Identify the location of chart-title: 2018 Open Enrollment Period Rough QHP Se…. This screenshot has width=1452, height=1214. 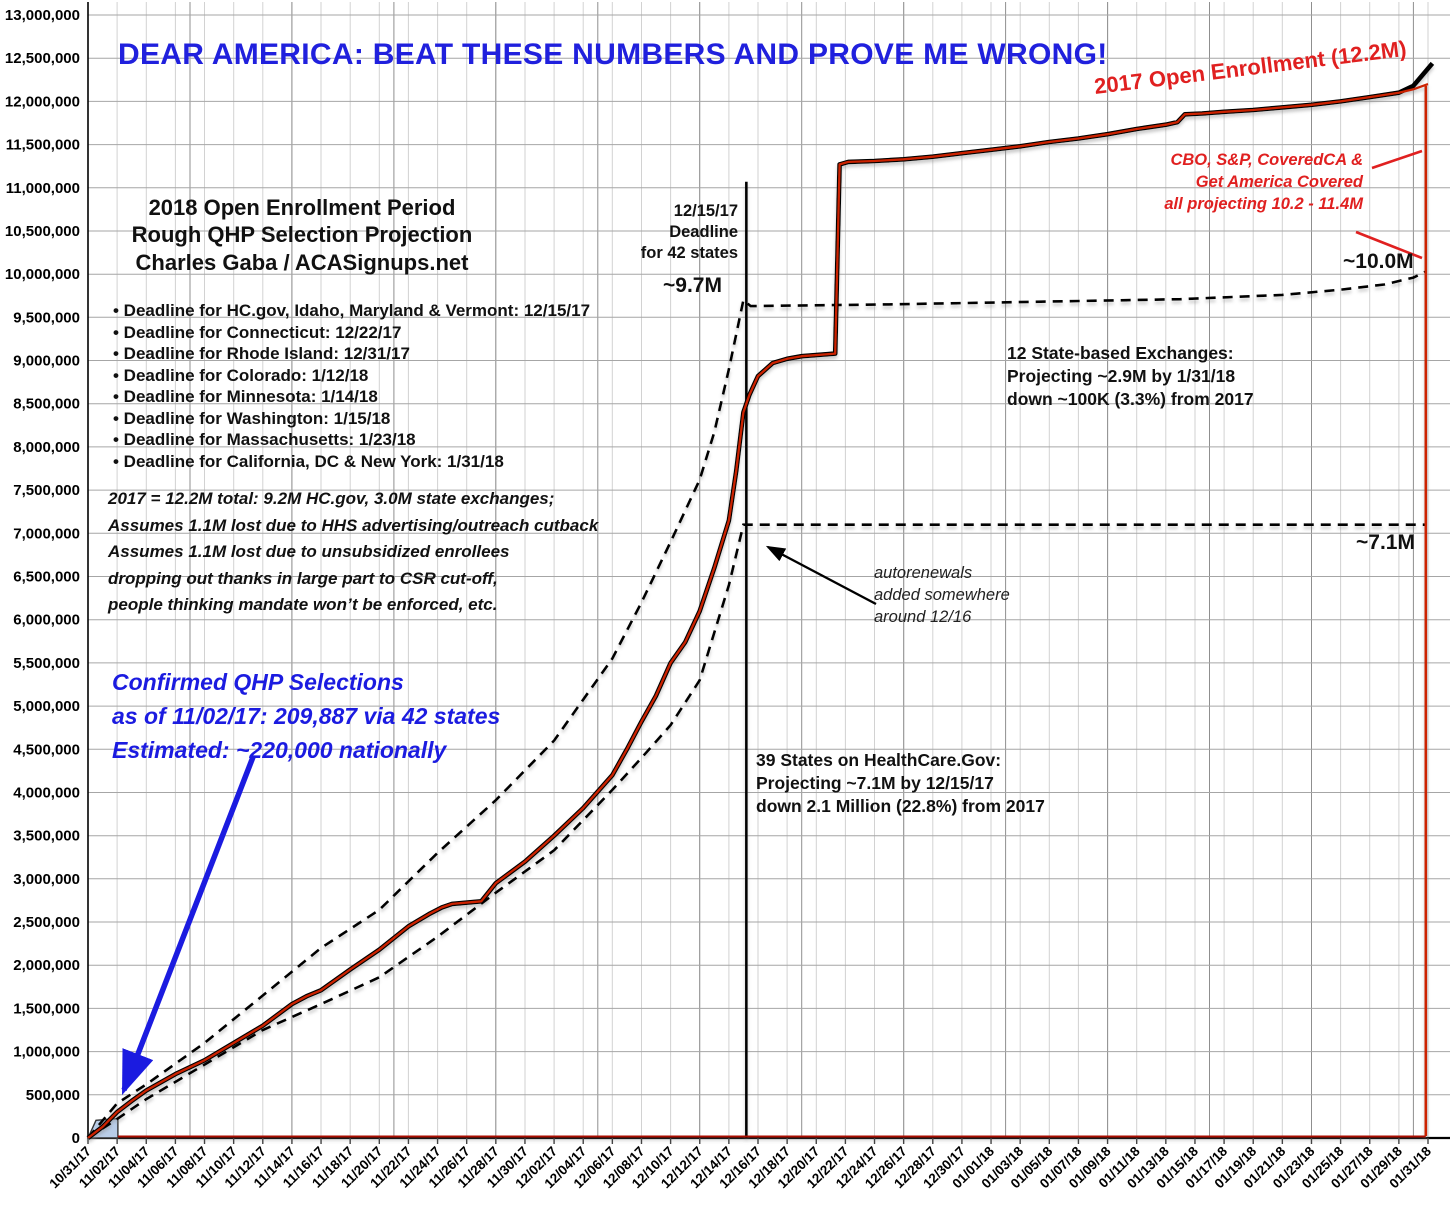
(302, 235).